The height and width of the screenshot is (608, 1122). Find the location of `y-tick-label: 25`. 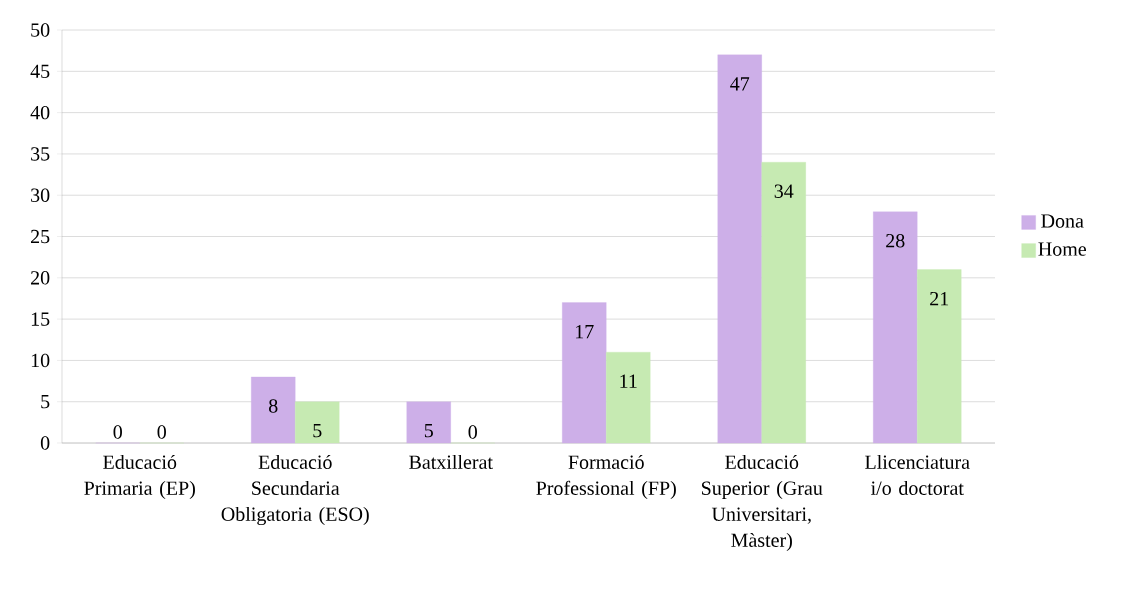

y-tick-label: 25 is located at coordinates (40, 236).